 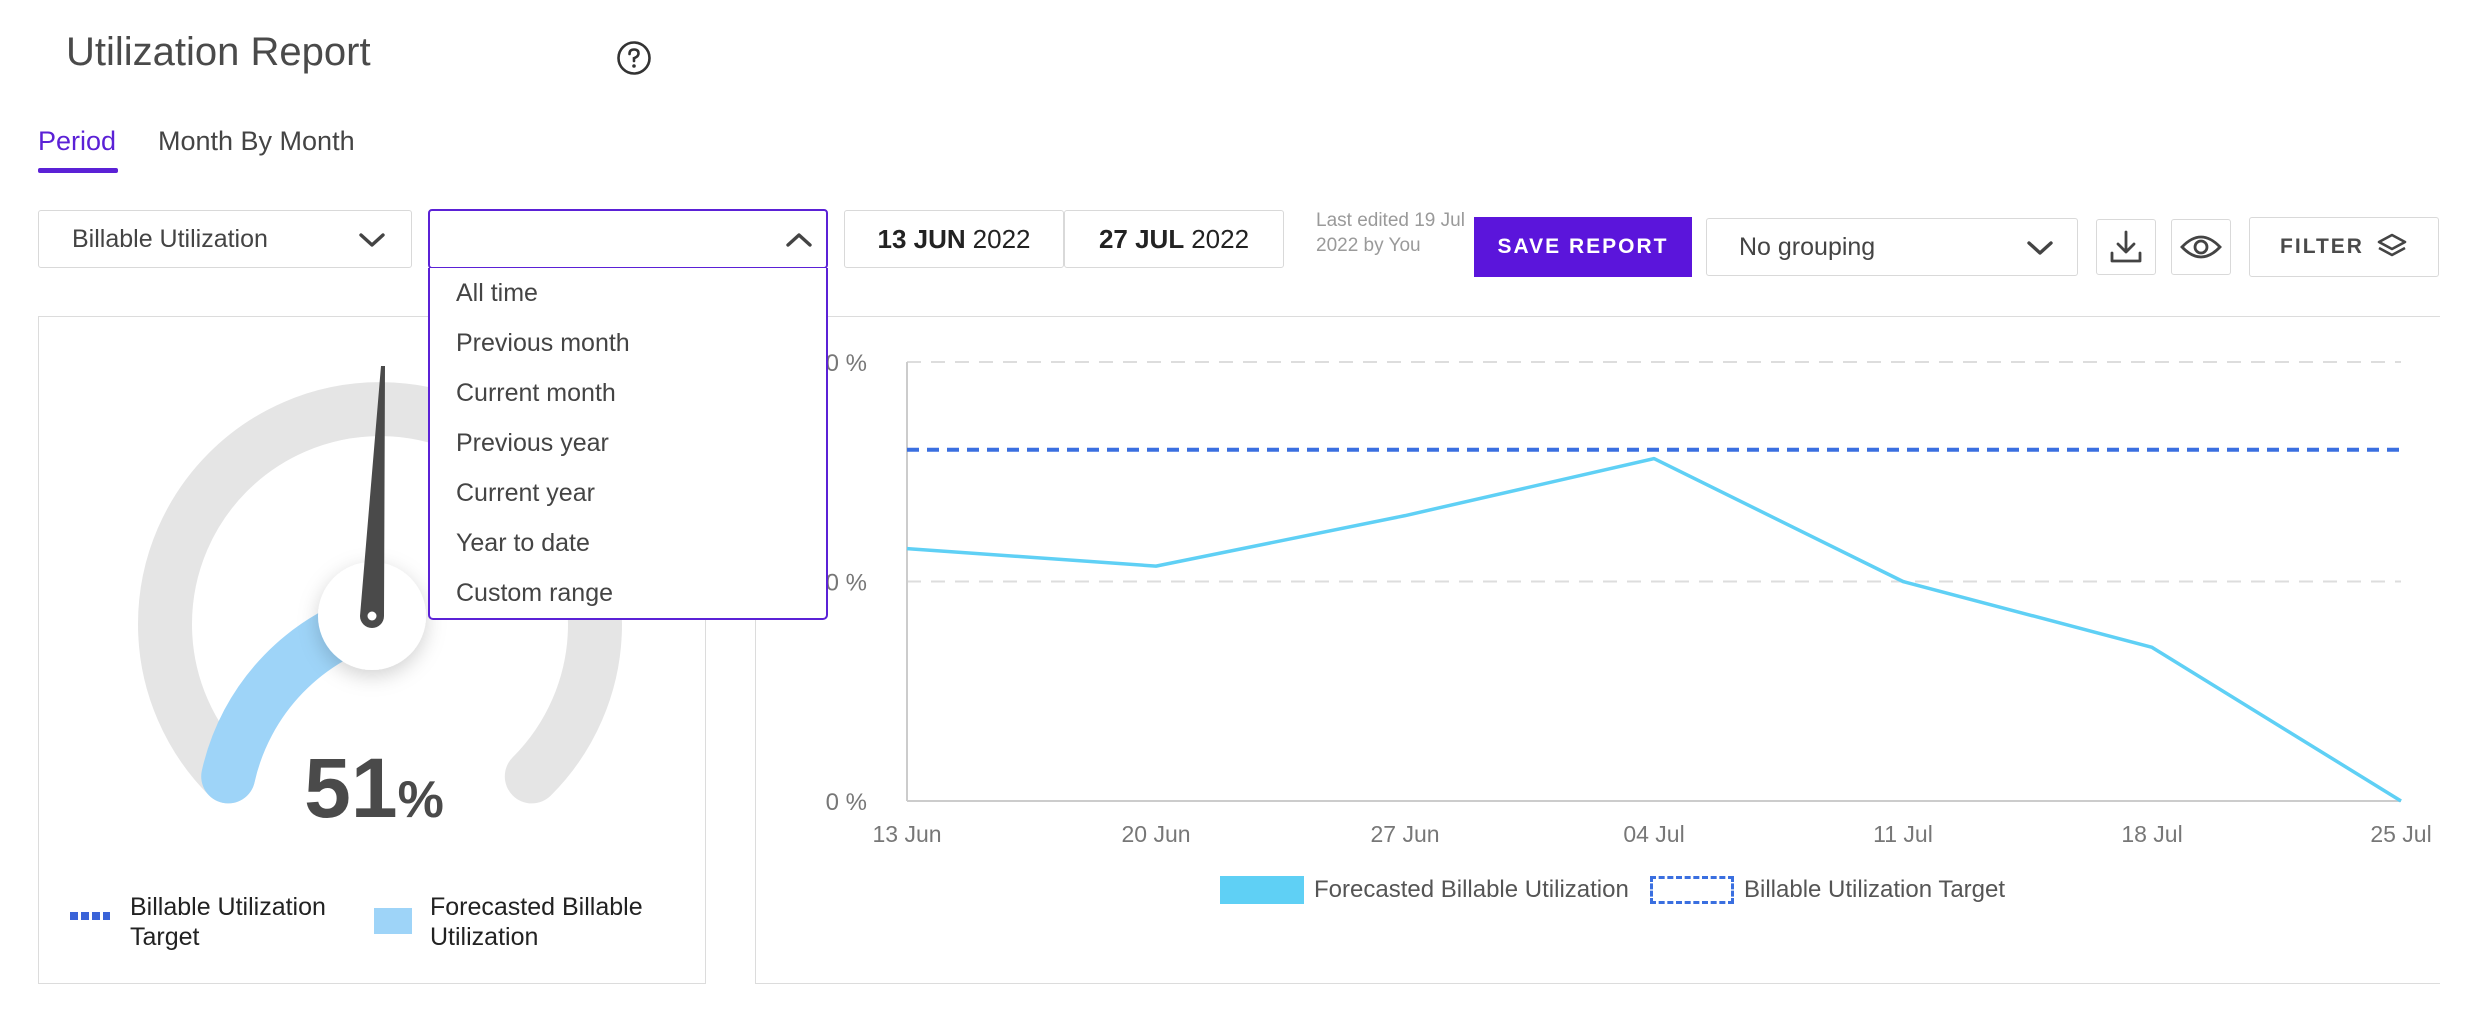 What do you see at coordinates (799, 240) in the screenshot?
I see `chevron-up-icon` at bounding box center [799, 240].